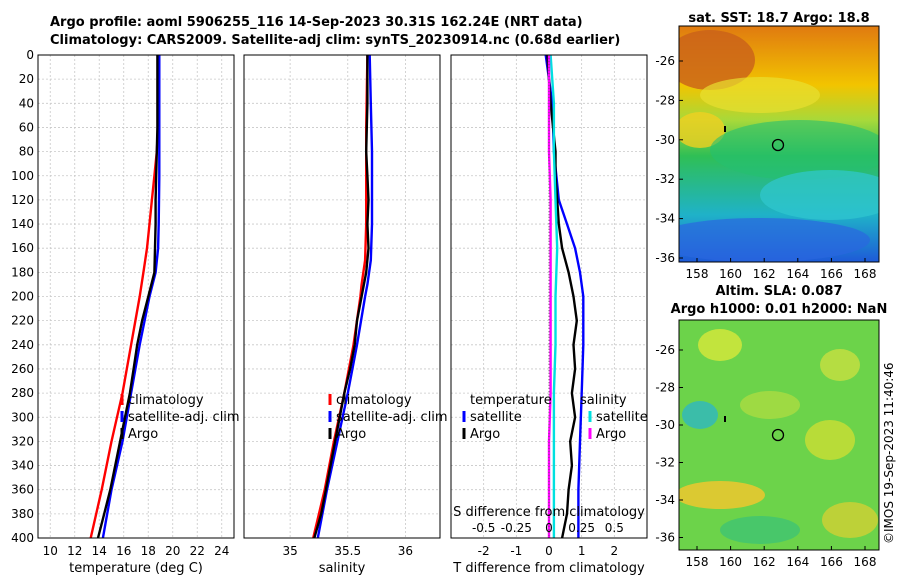 The image size is (900, 580). I want to click on depth-tick-label: 240, so click(22, 345).